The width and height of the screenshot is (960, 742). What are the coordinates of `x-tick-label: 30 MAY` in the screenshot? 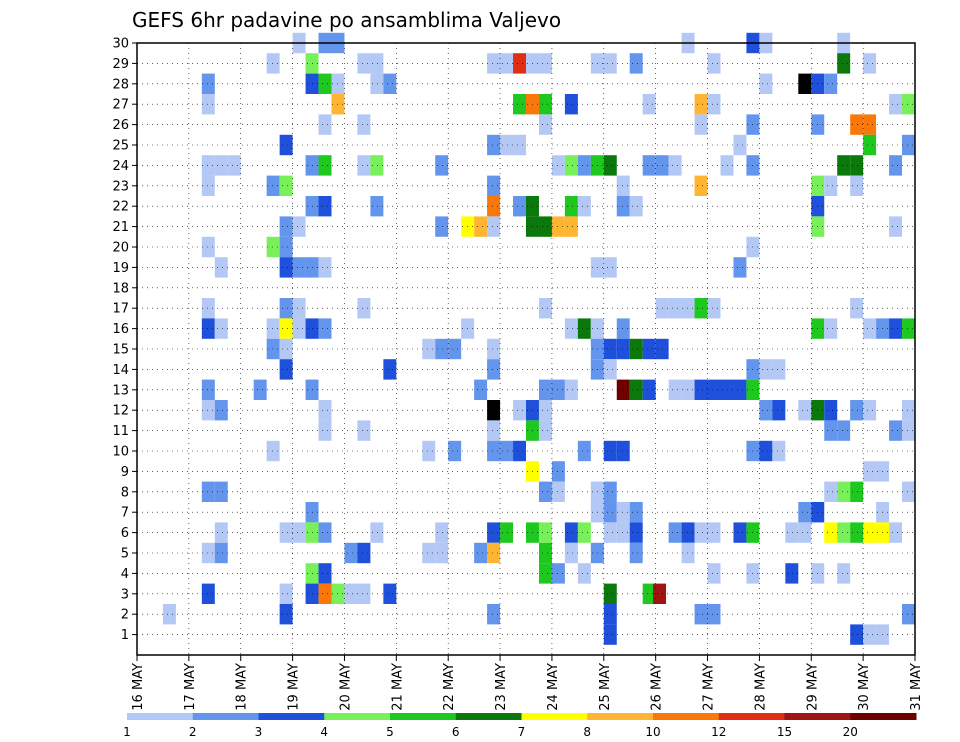 It's located at (864, 687).